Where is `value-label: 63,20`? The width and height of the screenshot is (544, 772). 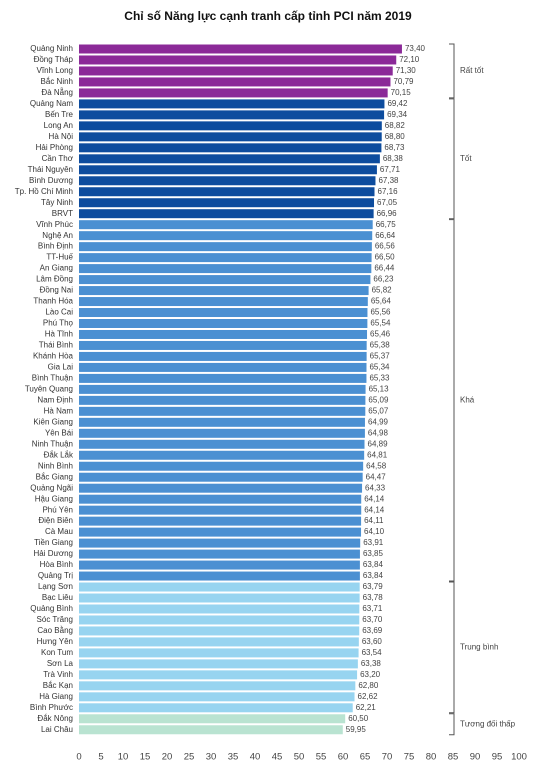 value-label: 63,20 is located at coordinates (370, 674).